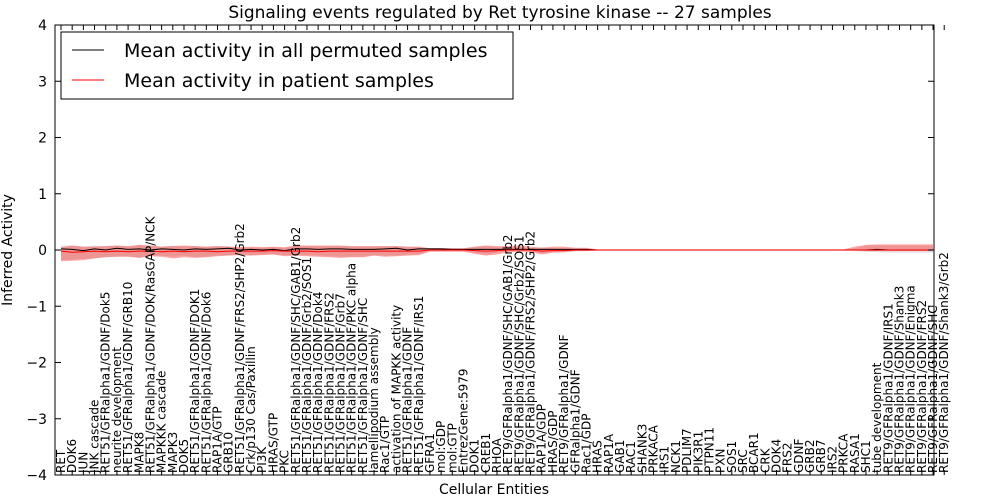  Describe the element at coordinates (396, 389) in the screenshot. I see `x-tick-label: activation of MAPKK activity` at that location.